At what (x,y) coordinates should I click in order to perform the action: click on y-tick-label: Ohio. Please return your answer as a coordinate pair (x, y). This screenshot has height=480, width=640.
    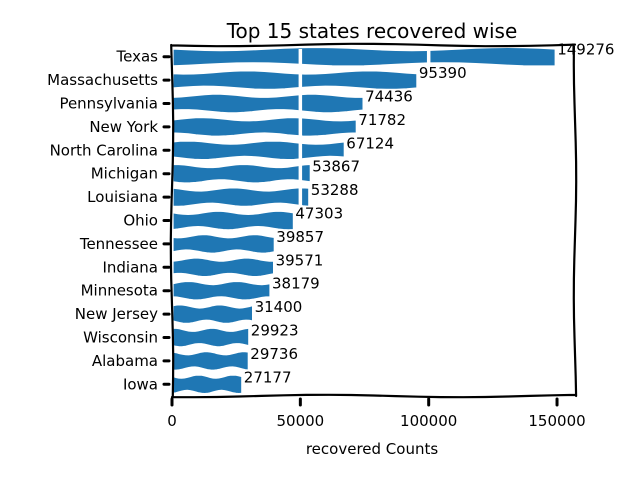
    Looking at the image, I should click on (140, 221).